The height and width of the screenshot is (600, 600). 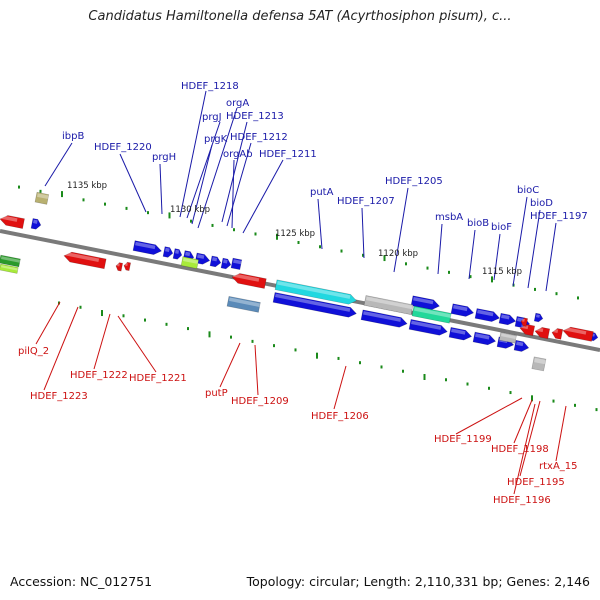 What do you see at coordinates (295, 234) in the screenshot?
I see `scale-label: 1125 kbp` at bounding box center [295, 234].